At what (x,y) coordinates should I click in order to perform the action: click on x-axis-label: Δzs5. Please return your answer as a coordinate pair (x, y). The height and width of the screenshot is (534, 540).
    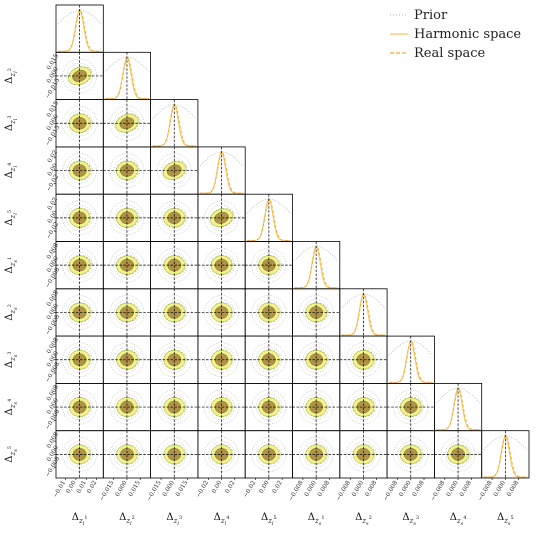
    Looking at the image, I should click on (505, 519).